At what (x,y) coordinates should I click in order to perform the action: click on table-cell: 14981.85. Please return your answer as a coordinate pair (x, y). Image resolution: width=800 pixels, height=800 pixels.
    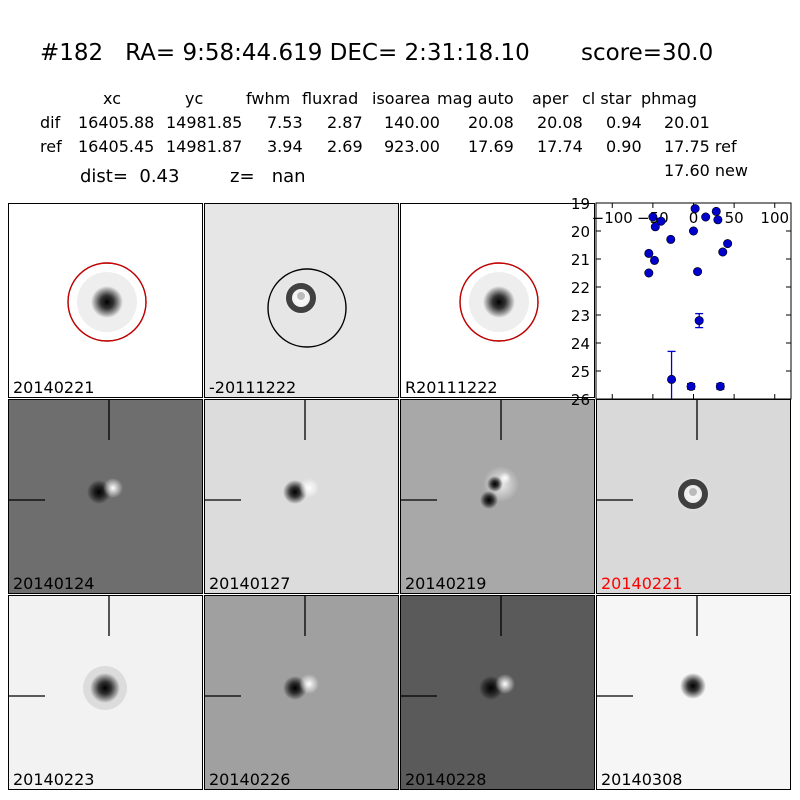
    Looking at the image, I should click on (204, 122).